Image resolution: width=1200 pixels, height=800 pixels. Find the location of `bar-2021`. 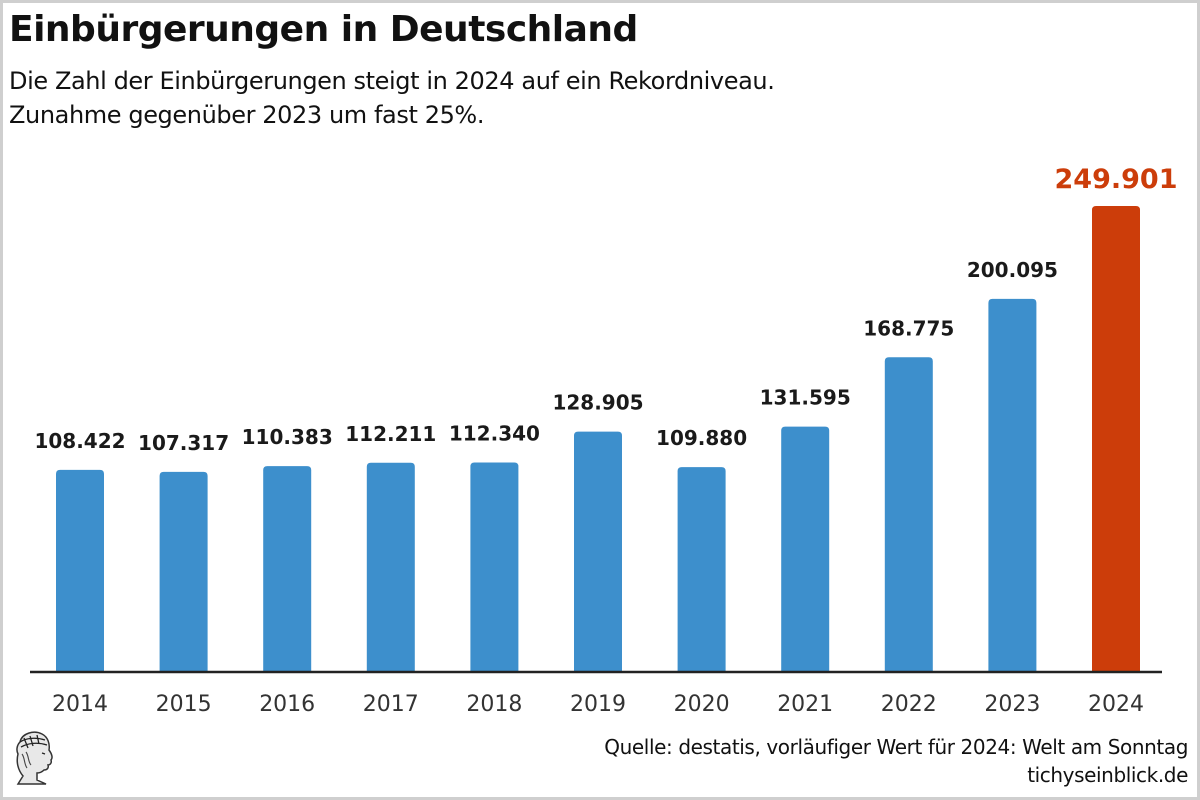

bar-2021 is located at coordinates (805, 549).